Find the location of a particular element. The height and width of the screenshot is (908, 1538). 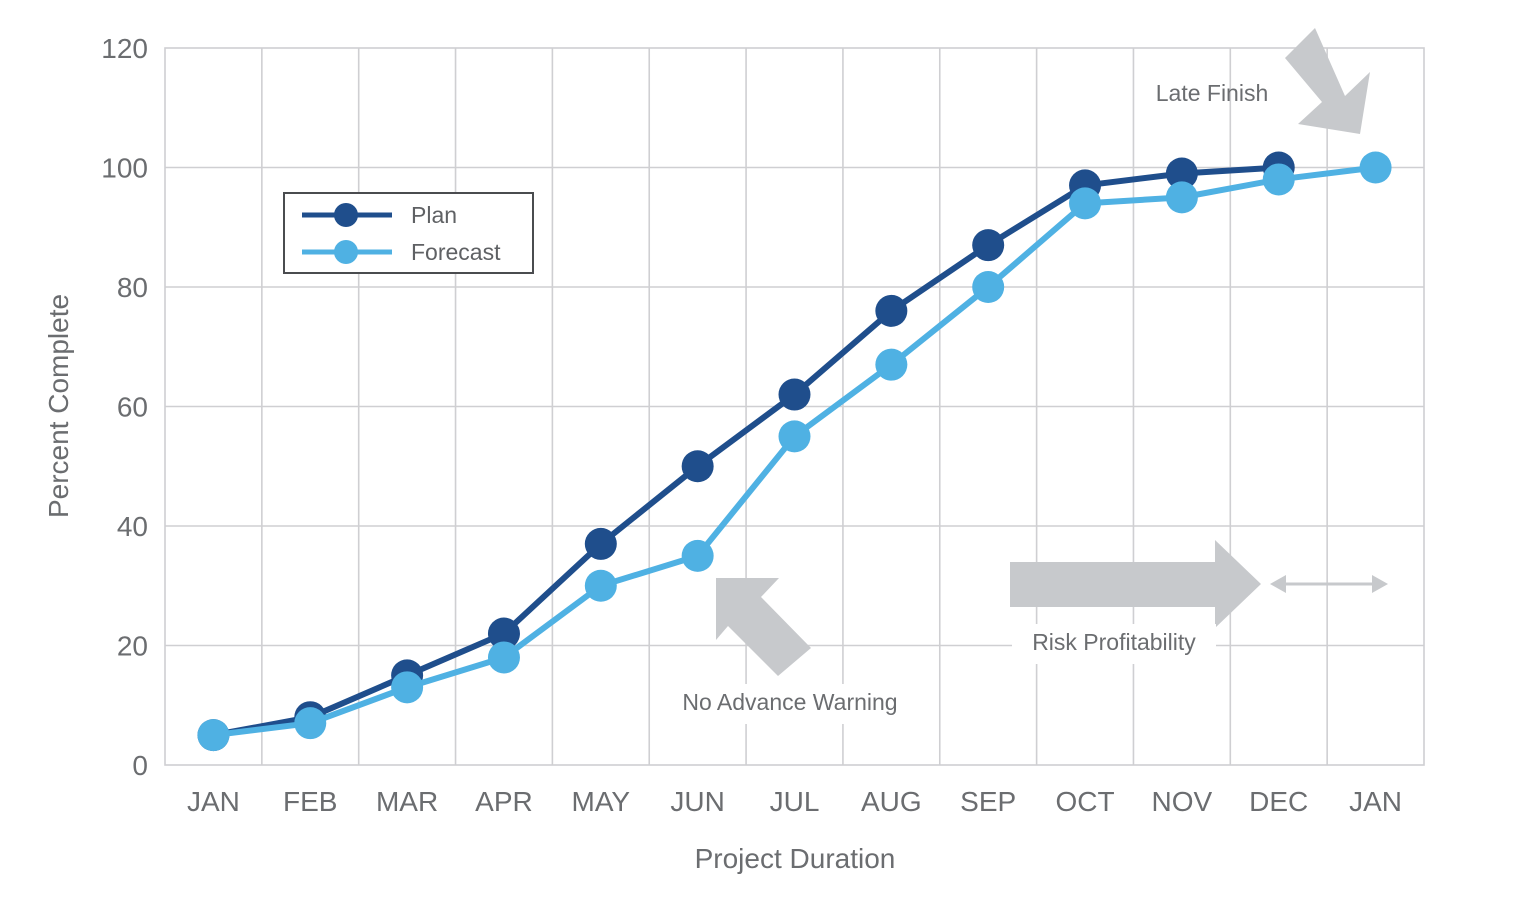

no-advance-warning-label-bg is located at coordinates (790, 704).